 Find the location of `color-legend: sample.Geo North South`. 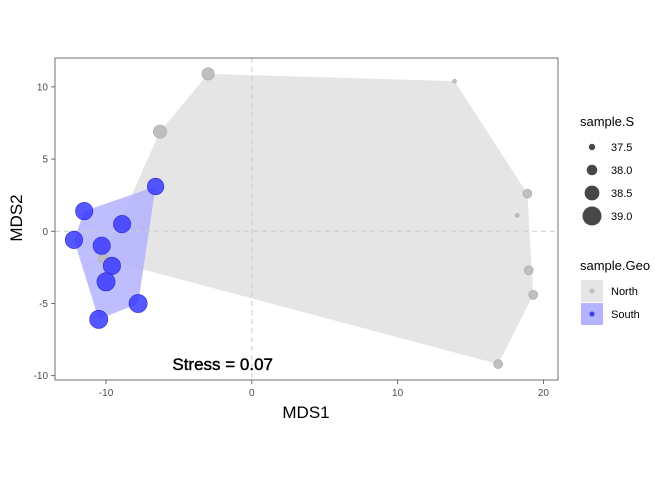

color-legend: sample.Geo North South is located at coordinates (615, 291).